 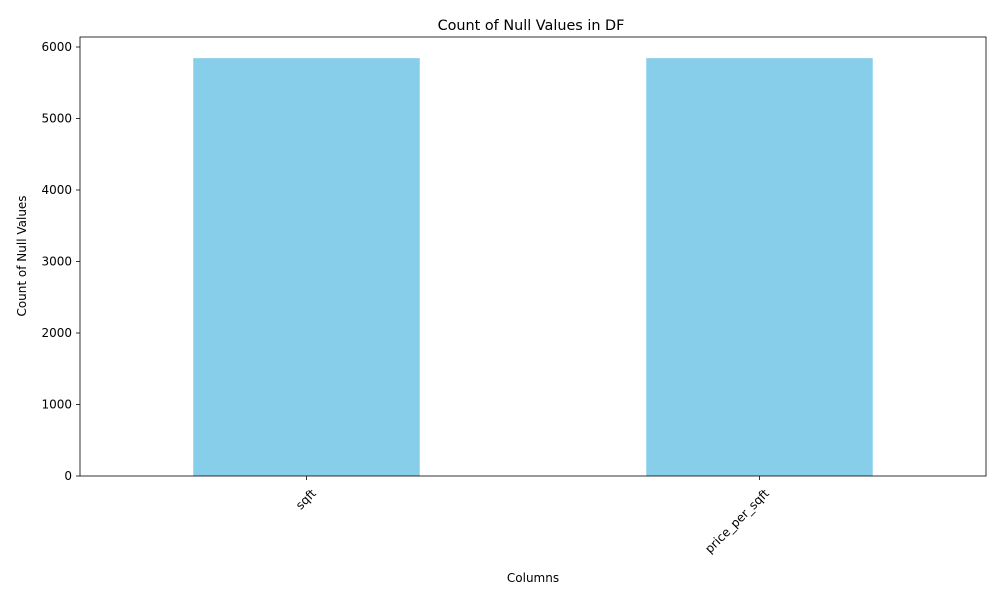 I want to click on y-tick-label: 4000, so click(x=56, y=190).